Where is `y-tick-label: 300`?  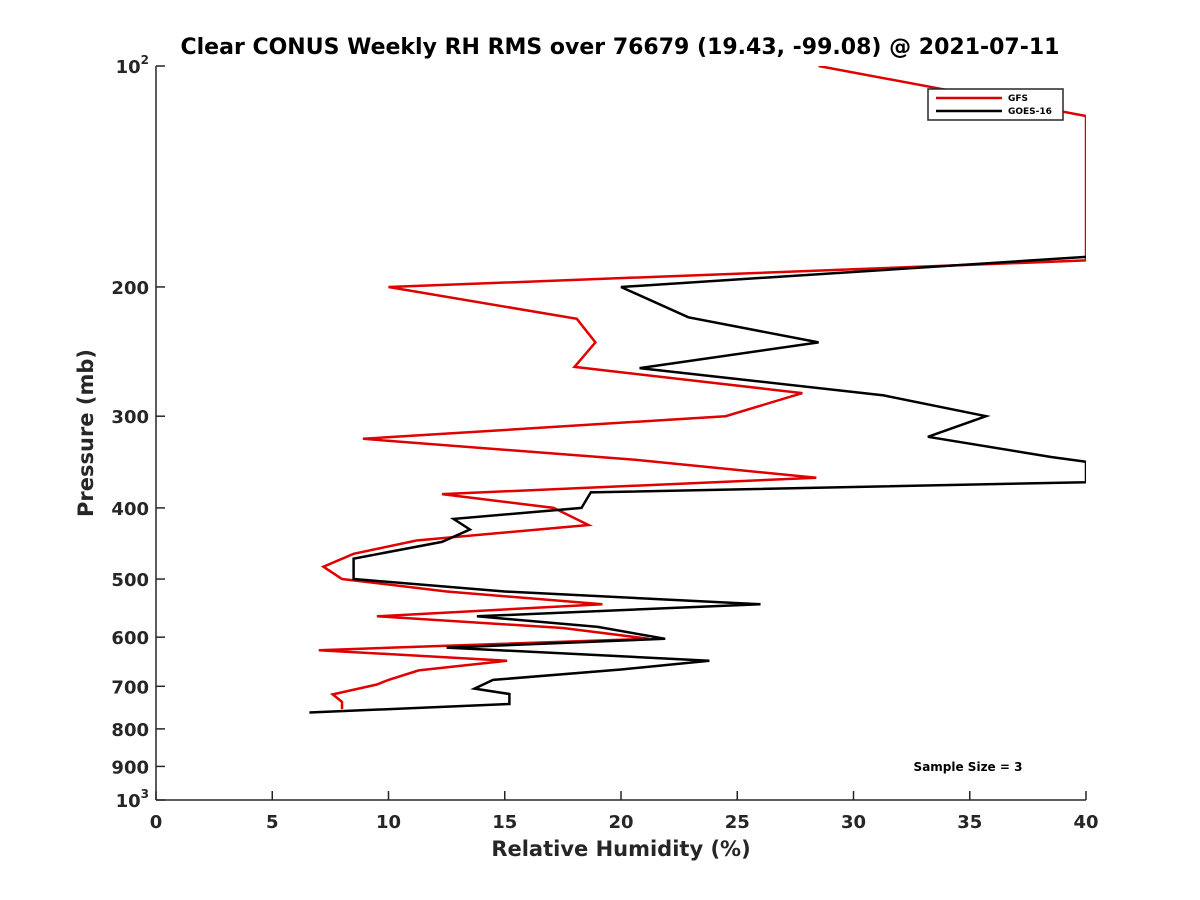
y-tick-label: 300 is located at coordinates (130, 417).